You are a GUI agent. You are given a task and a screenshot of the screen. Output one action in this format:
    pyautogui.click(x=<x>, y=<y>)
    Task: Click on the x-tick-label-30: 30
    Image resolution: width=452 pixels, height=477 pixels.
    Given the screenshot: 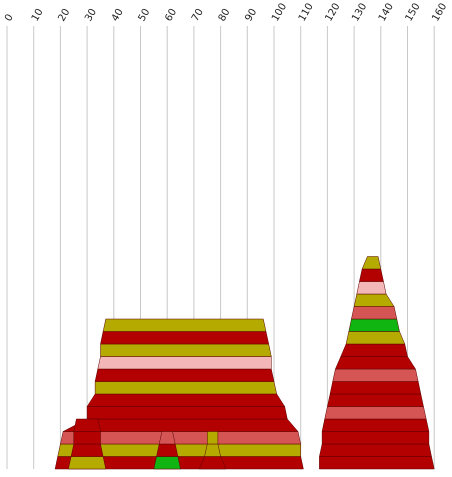 What is the action you would take?
    pyautogui.click(x=91, y=15)
    